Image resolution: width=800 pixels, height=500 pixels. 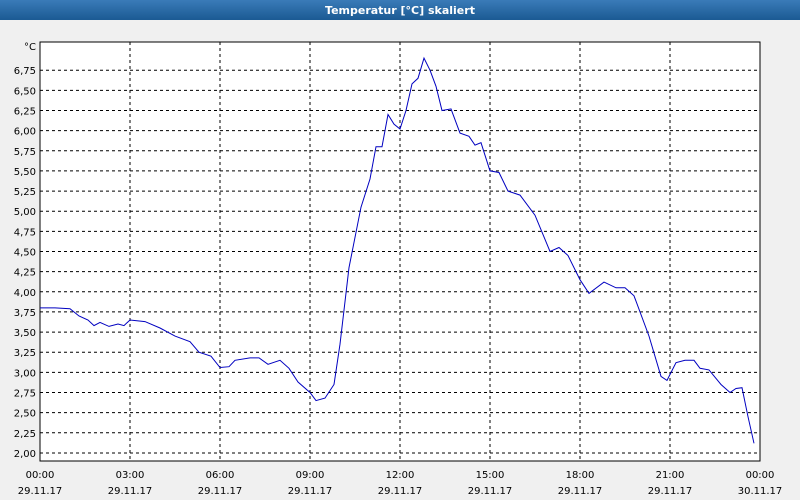 What do you see at coordinates (25, 373) in the screenshot?
I see `y-tick-label: 3,00` at bounding box center [25, 373].